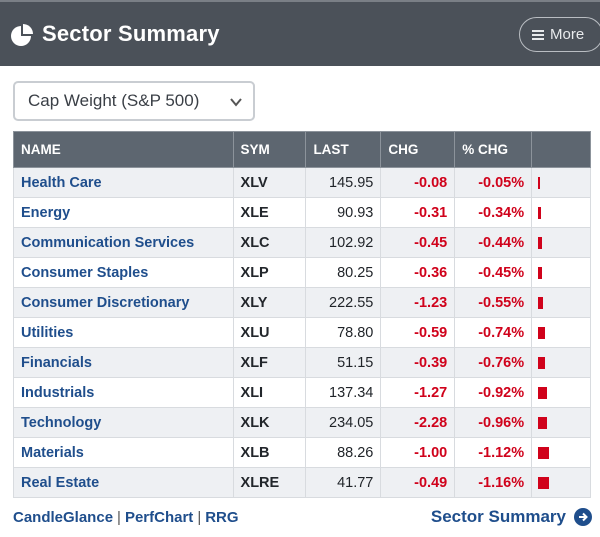 This screenshot has width=600, height=537. I want to click on table-row: Industrials XLI 137.34 -1.27 -0.92%, so click(302, 392).